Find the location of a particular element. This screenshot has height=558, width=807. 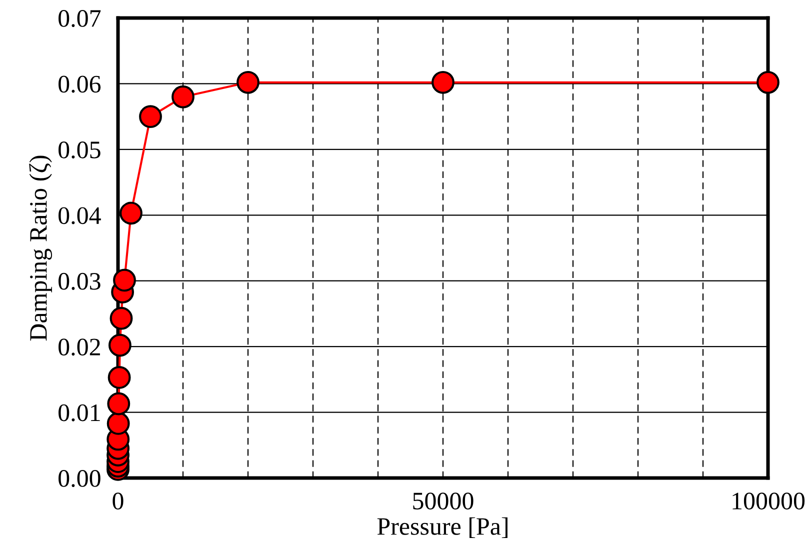

x-tick-label: 100000 is located at coordinates (768, 501).